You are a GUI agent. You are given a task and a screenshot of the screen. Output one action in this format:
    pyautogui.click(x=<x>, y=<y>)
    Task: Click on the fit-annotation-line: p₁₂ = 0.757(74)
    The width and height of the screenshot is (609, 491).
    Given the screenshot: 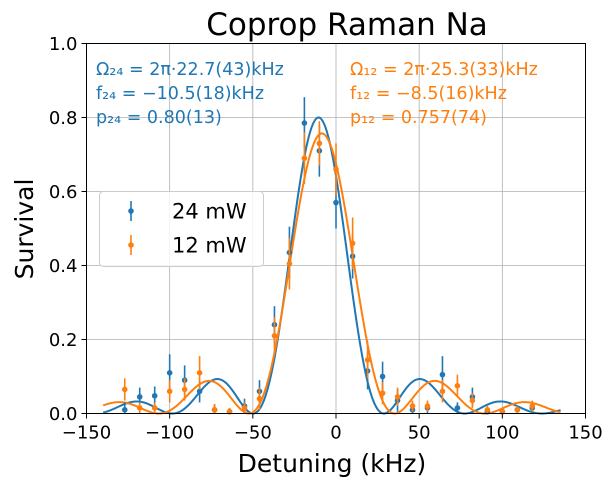 What is the action you would take?
    pyautogui.click(x=418, y=118)
    